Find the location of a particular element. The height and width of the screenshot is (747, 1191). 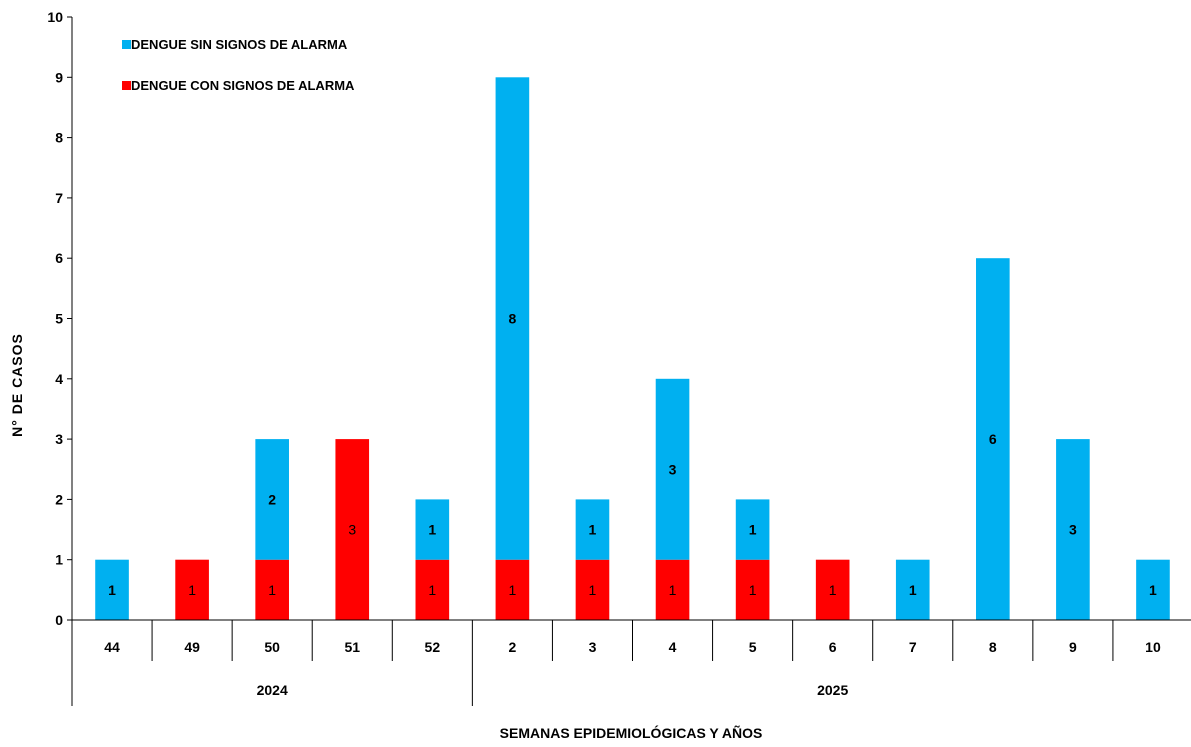

legend-label-con-signos: DENGUE CON SIGNOS DE ALARMA is located at coordinates (243, 85).